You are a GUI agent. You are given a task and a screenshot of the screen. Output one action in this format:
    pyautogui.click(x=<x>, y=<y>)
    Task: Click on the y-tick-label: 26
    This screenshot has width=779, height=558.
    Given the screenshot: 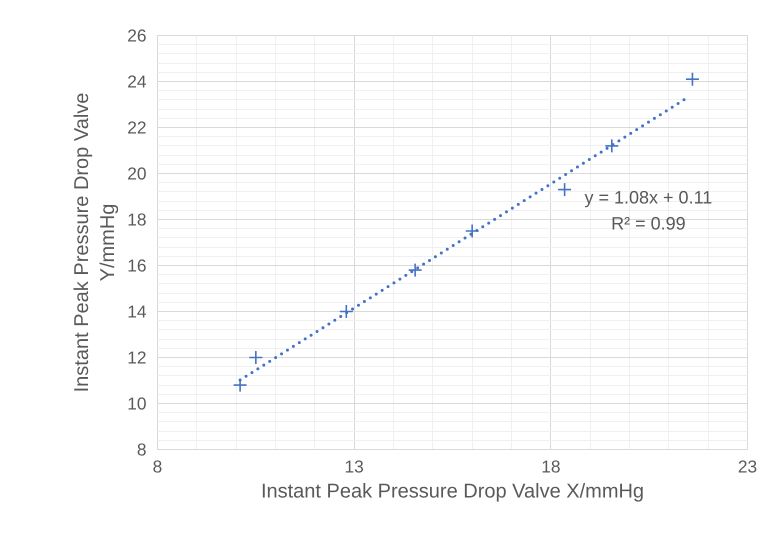 What is the action you would take?
    pyautogui.click(x=137, y=36)
    